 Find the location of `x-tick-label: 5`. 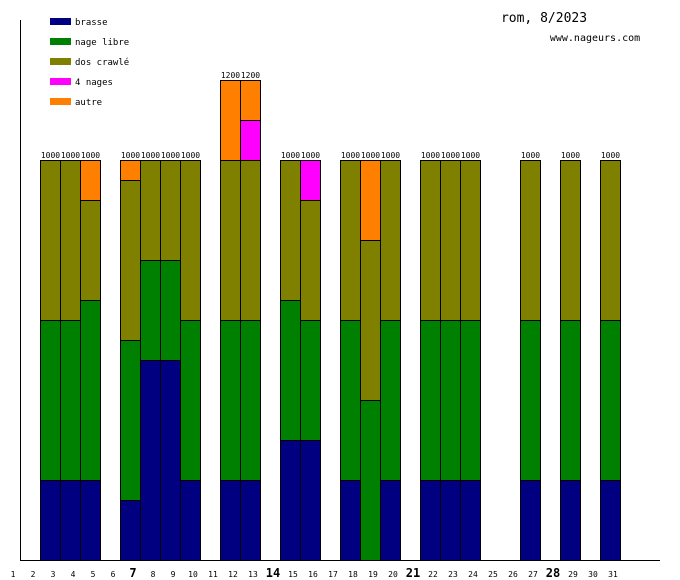

x-tick-label: 5 is located at coordinates (93, 574).